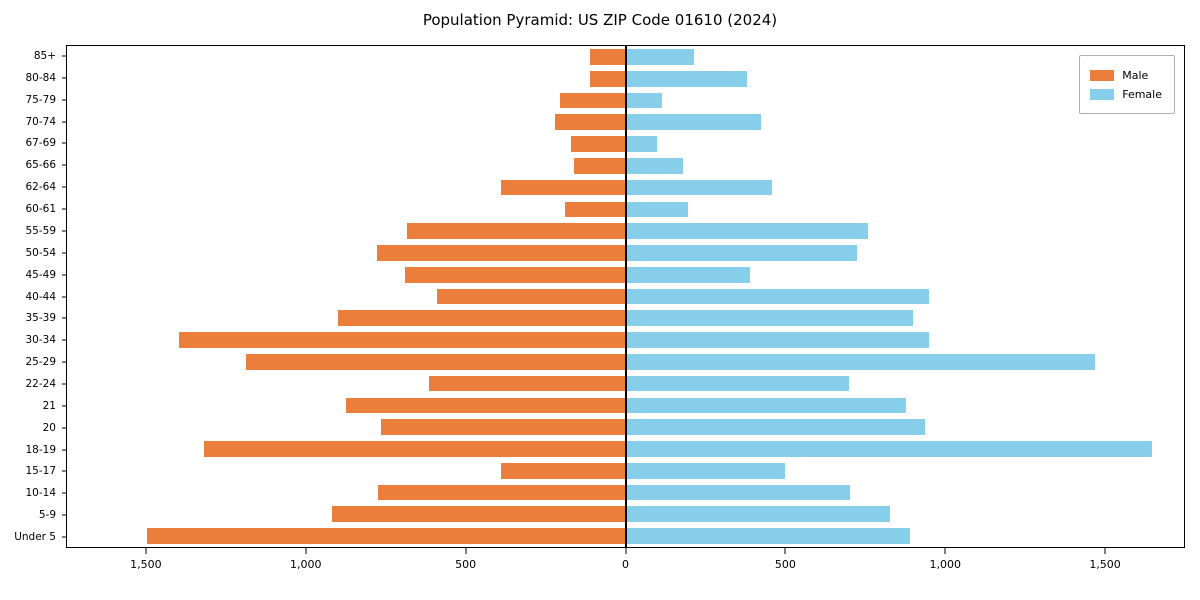 The height and width of the screenshot is (600, 1200). What do you see at coordinates (40, 252) in the screenshot?
I see `y-tick-label: 50-54` at bounding box center [40, 252].